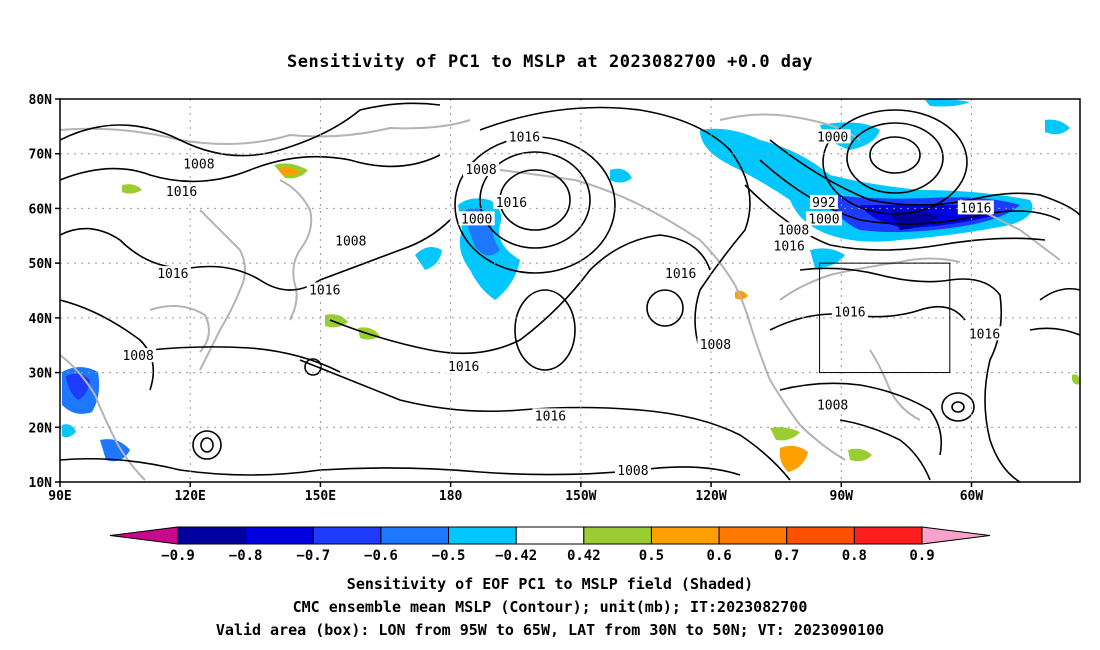 The height and width of the screenshot is (650, 1100). I want to click on shade-north-blue, so click(947, 103).